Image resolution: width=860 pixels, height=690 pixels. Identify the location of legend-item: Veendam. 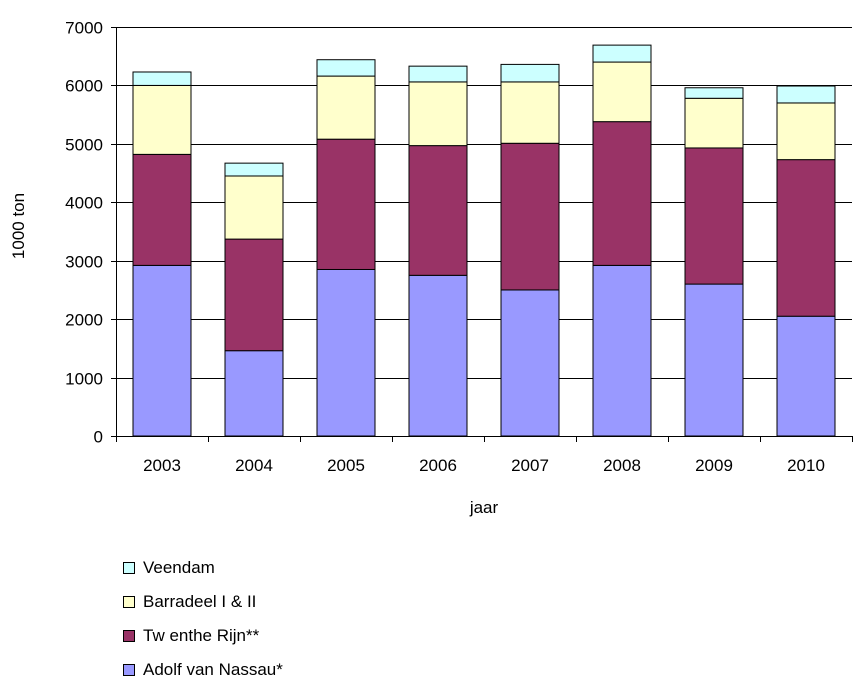
(203, 568).